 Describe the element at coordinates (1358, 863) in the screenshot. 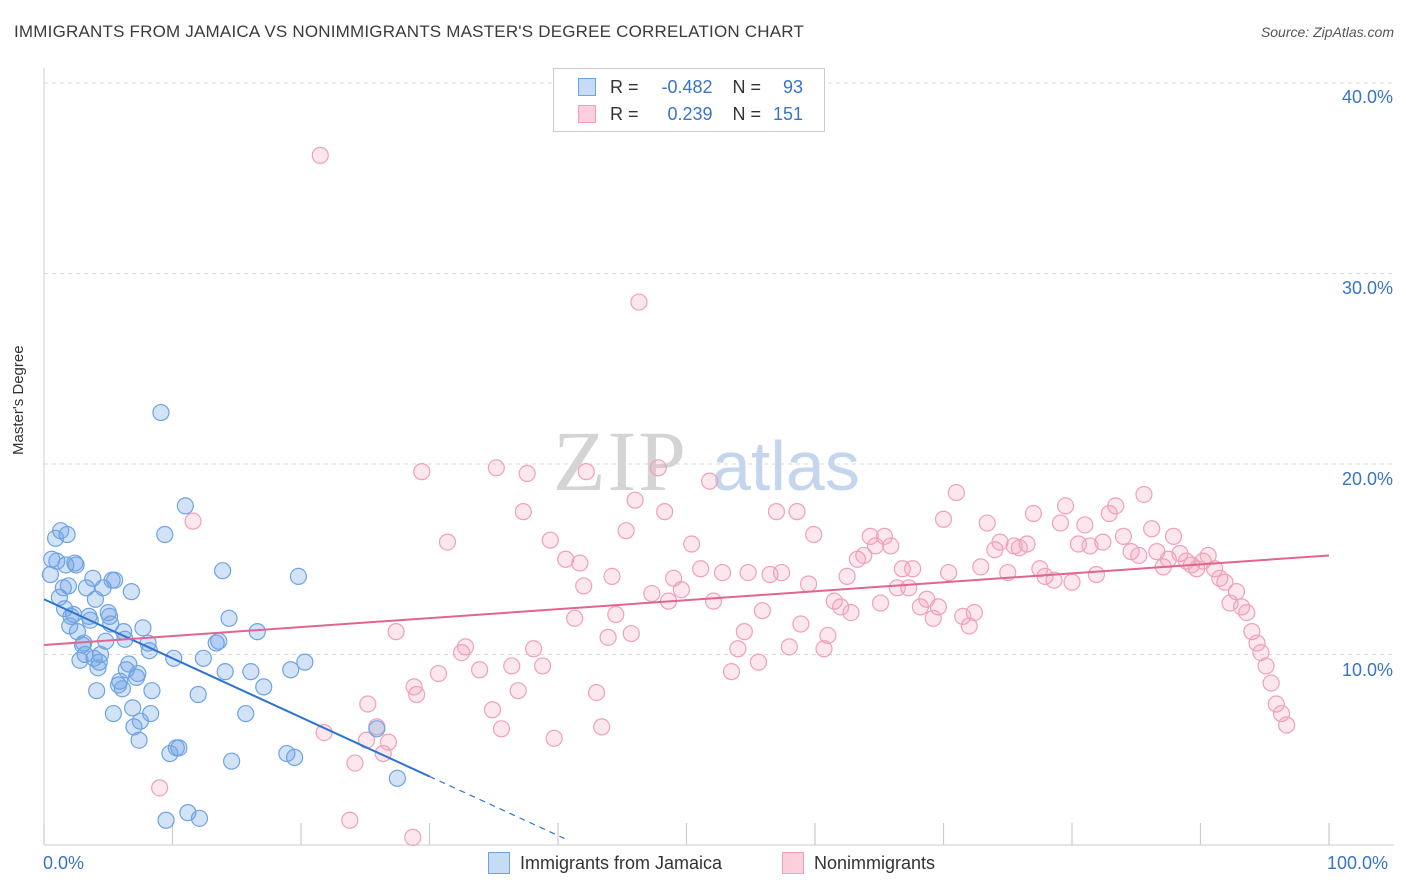

I see `x-tick-label: 100.0%` at that location.